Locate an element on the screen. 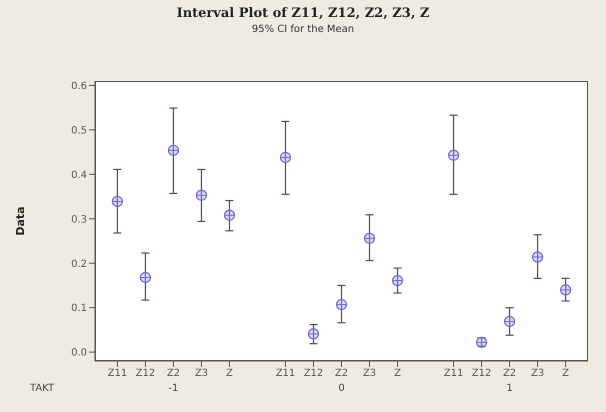 Image resolution: width=606 pixels, height=412 pixels. y-tick-label: 0.6 is located at coordinates (79, 86).